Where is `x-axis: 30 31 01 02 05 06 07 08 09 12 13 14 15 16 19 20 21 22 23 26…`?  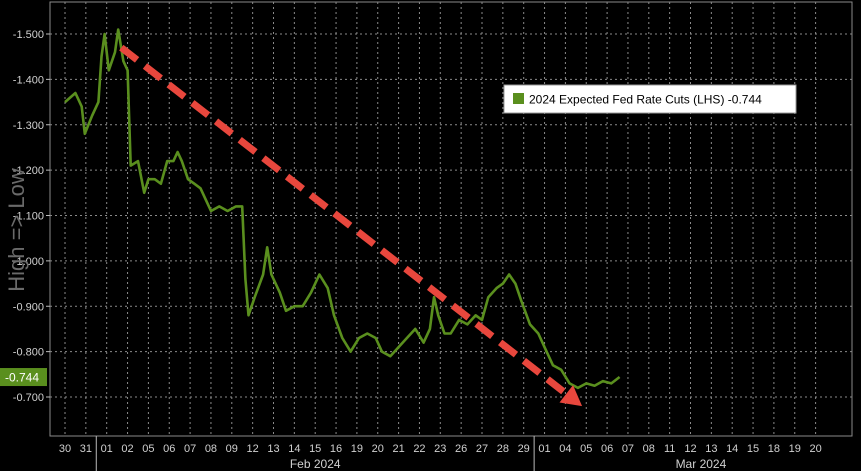 x-axis: 30 31 01 02 05 06 07 08 09 12 13 14 15 16 19 20 21 22 23 26… is located at coordinates (440, 453).